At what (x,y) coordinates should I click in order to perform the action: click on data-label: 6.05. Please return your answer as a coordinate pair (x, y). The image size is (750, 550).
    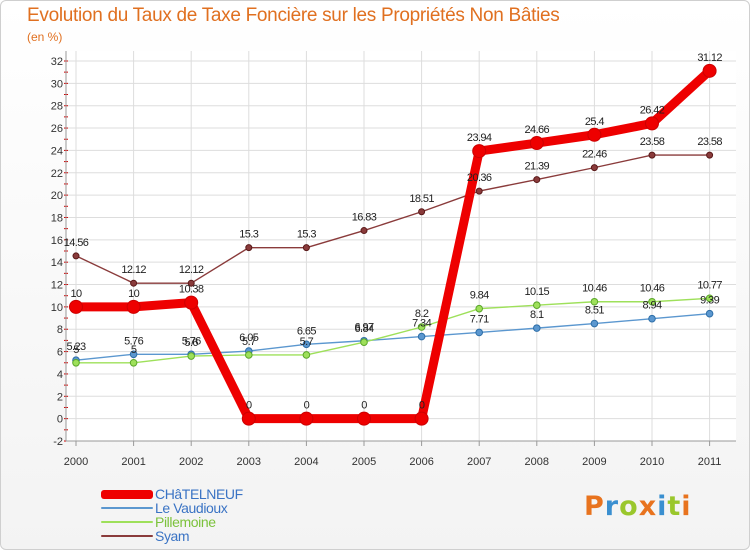
    Looking at the image, I should click on (248, 338).